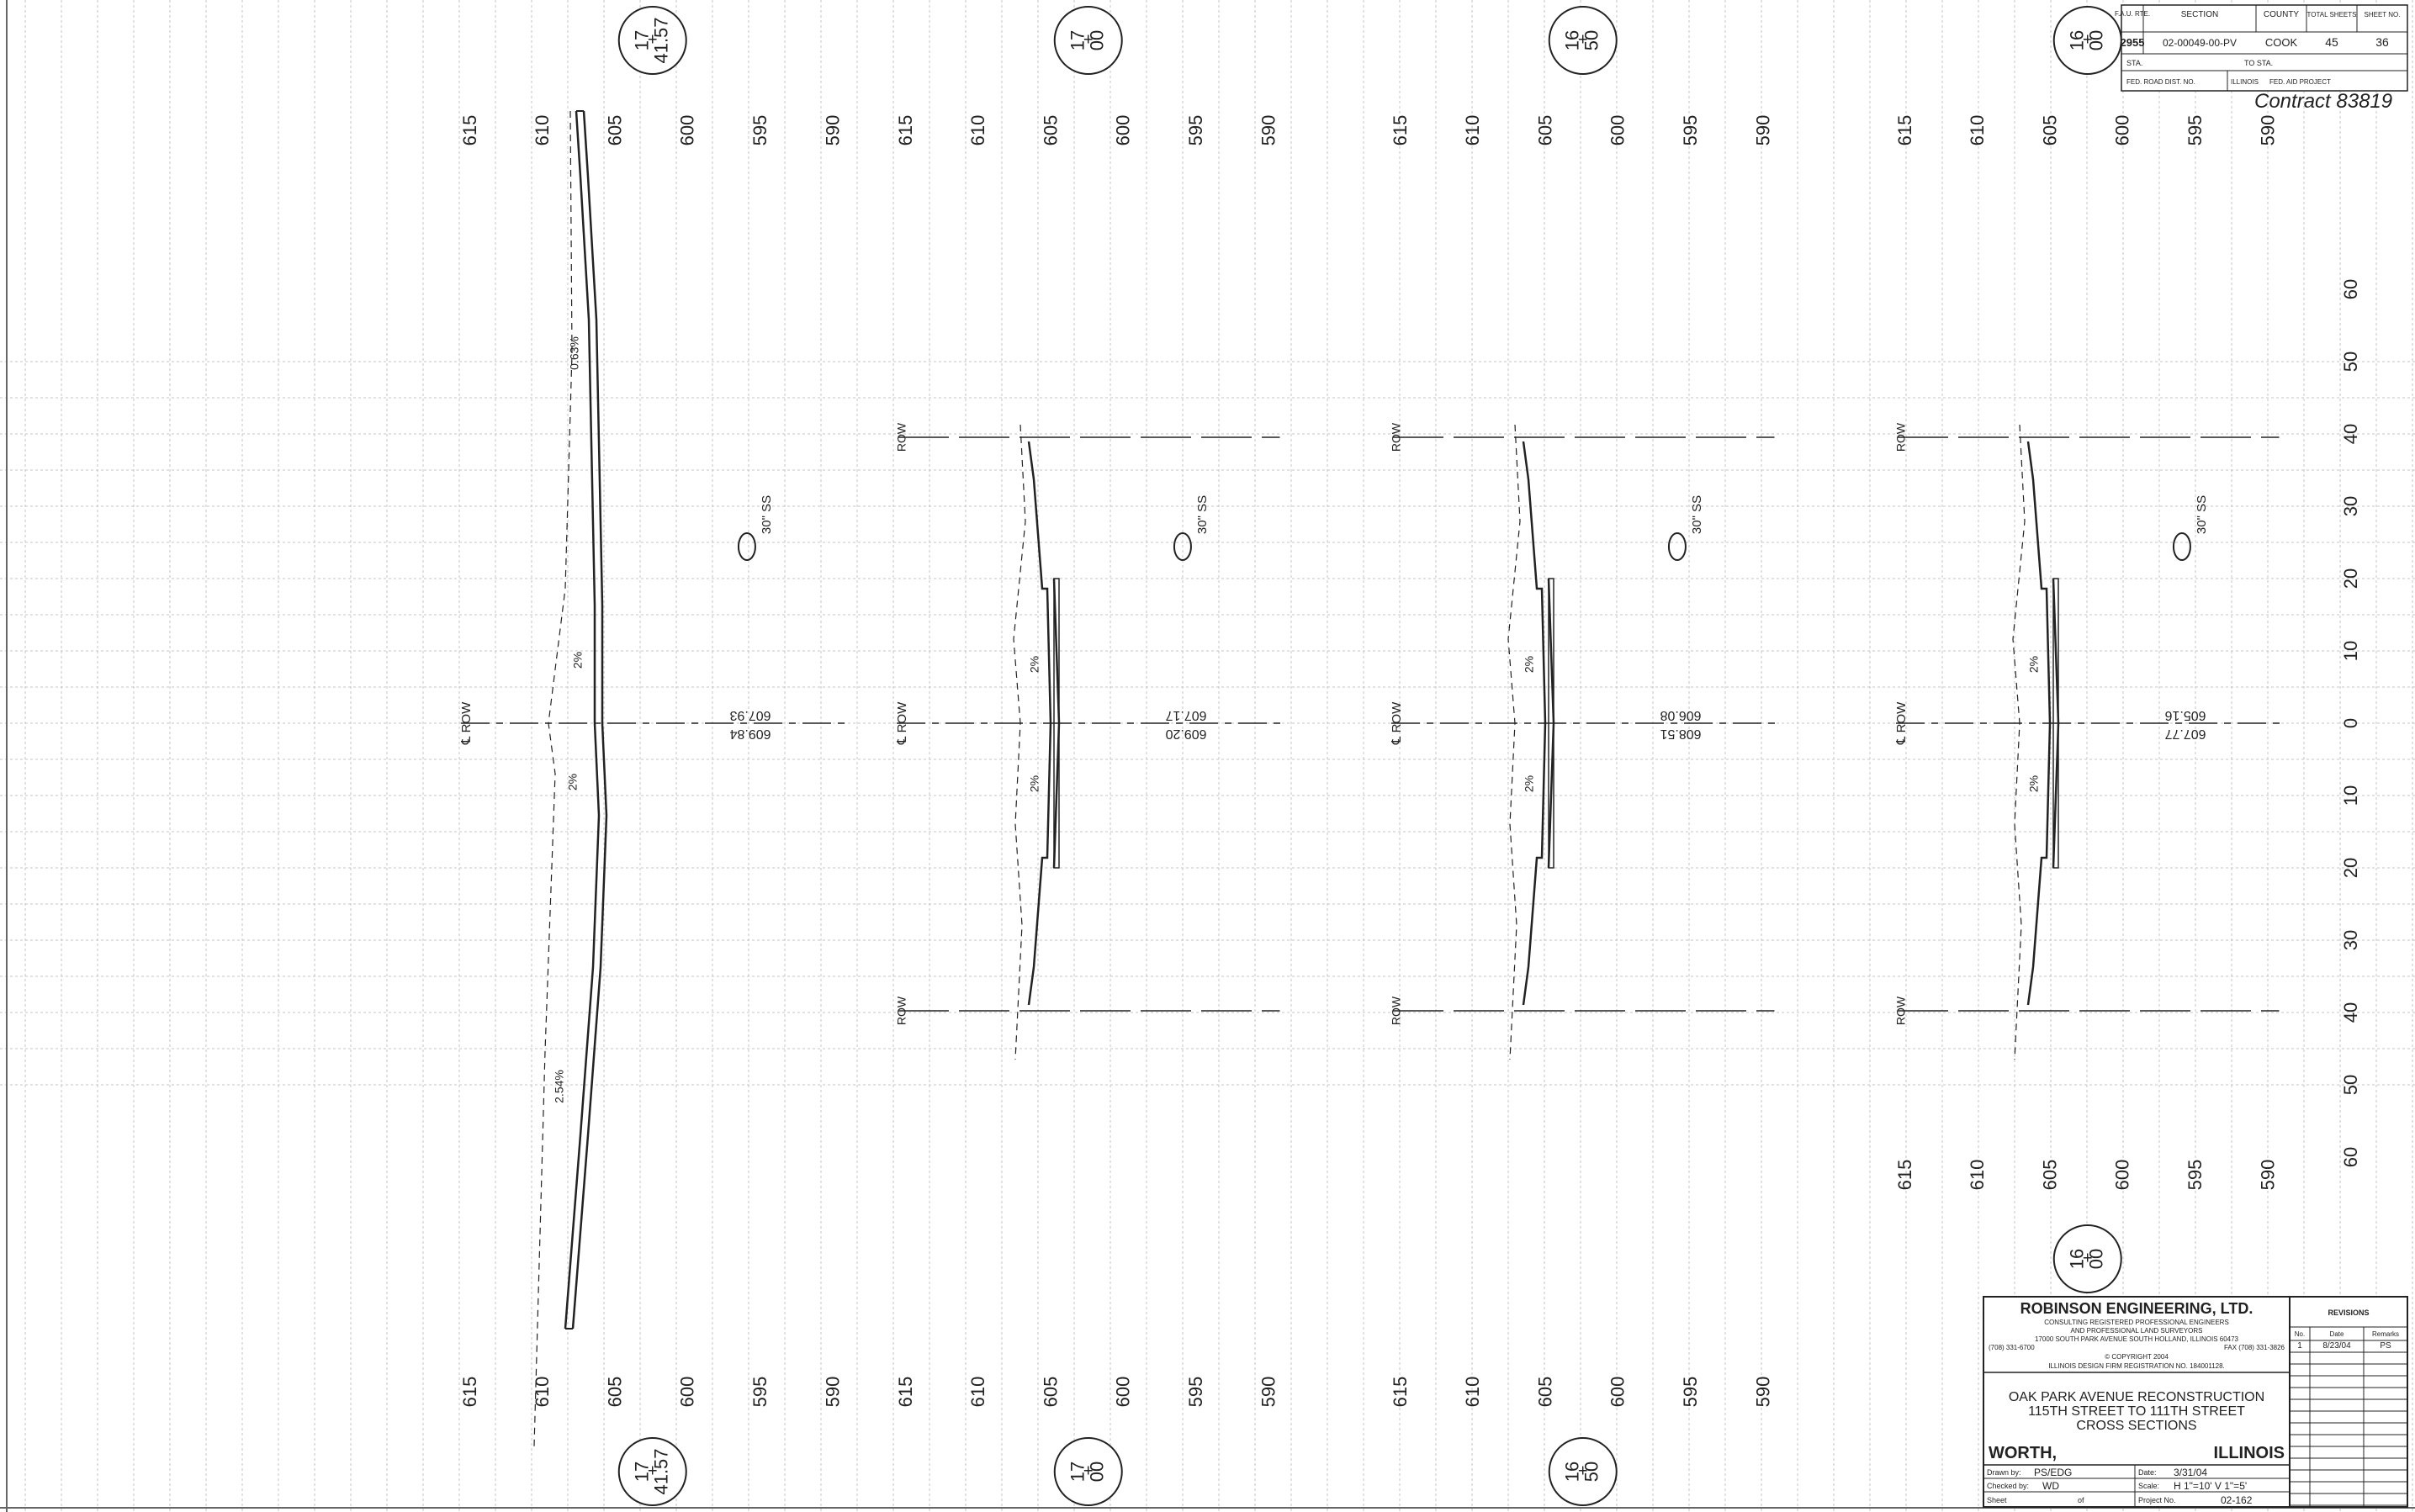 Image resolution: width=2415 pixels, height=1512 pixels. I want to click on station-offset: 50, so click(1591, 40).